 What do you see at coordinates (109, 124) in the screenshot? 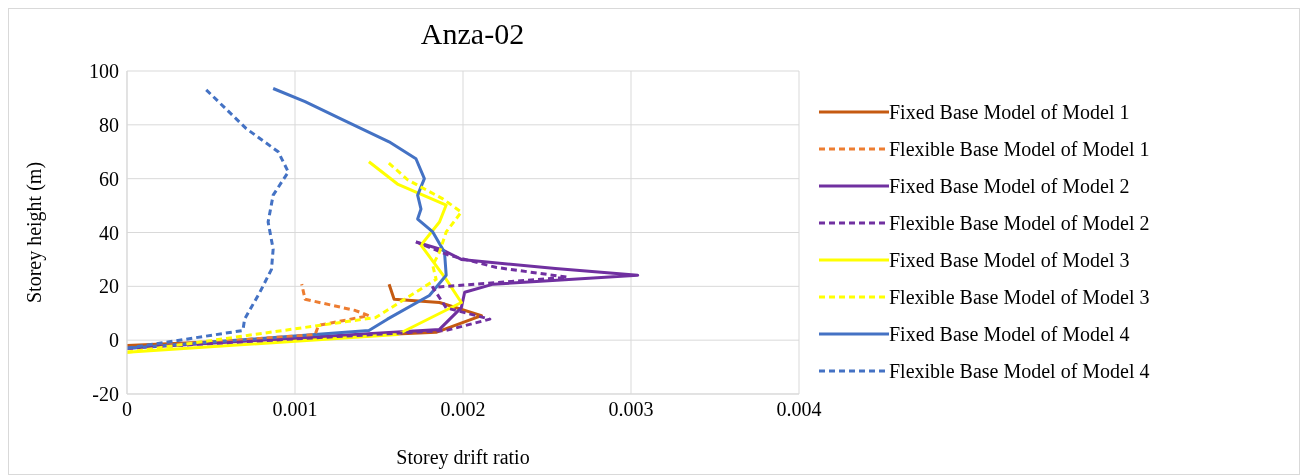
I see `y-tick-label: 80` at bounding box center [109, 124].